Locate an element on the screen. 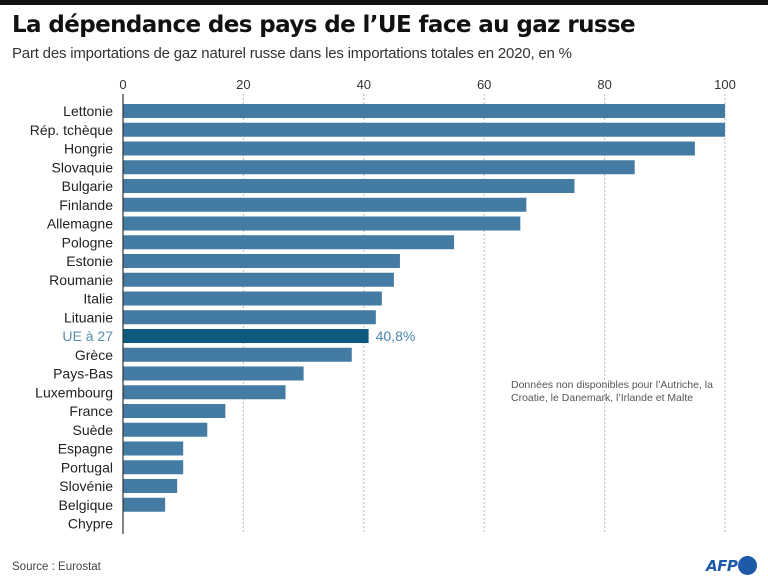 This screenshot has height=585, width=768. category-label: Espagne is located at coordinates (85, 449).